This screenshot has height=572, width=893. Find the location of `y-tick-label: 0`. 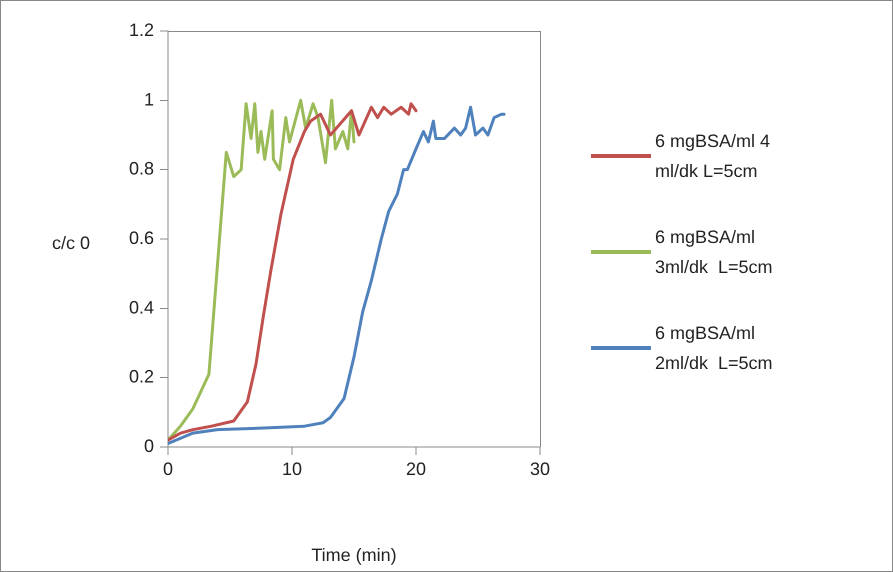

y-tick-label: 0 is located at coordinates (149, 446).